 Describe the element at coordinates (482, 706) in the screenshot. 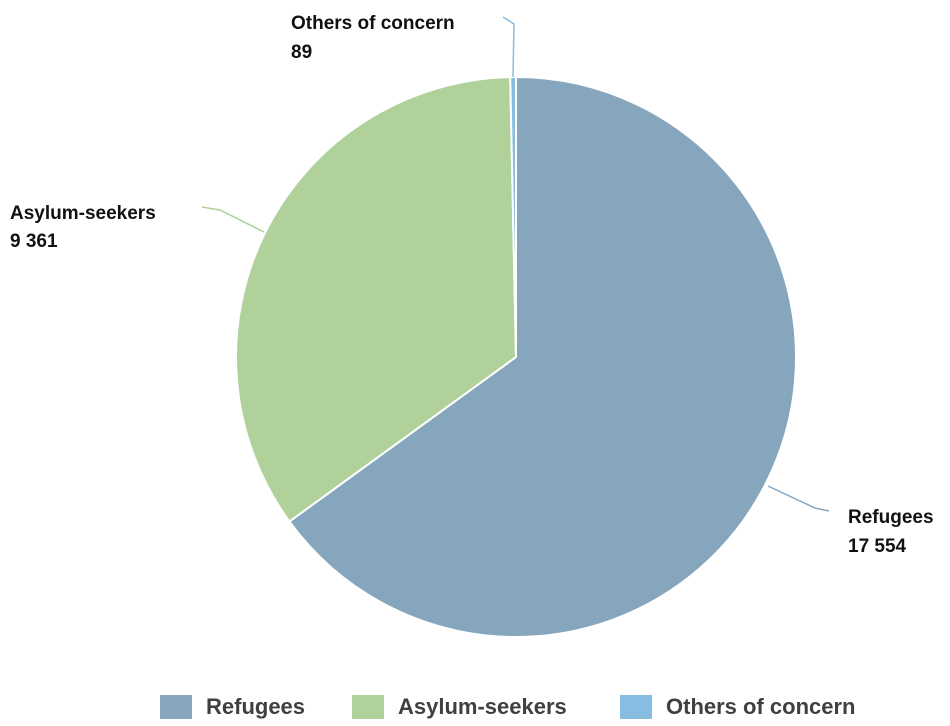

I see `legend-label-asylum-seekers: Asylum-seekers` at that location.